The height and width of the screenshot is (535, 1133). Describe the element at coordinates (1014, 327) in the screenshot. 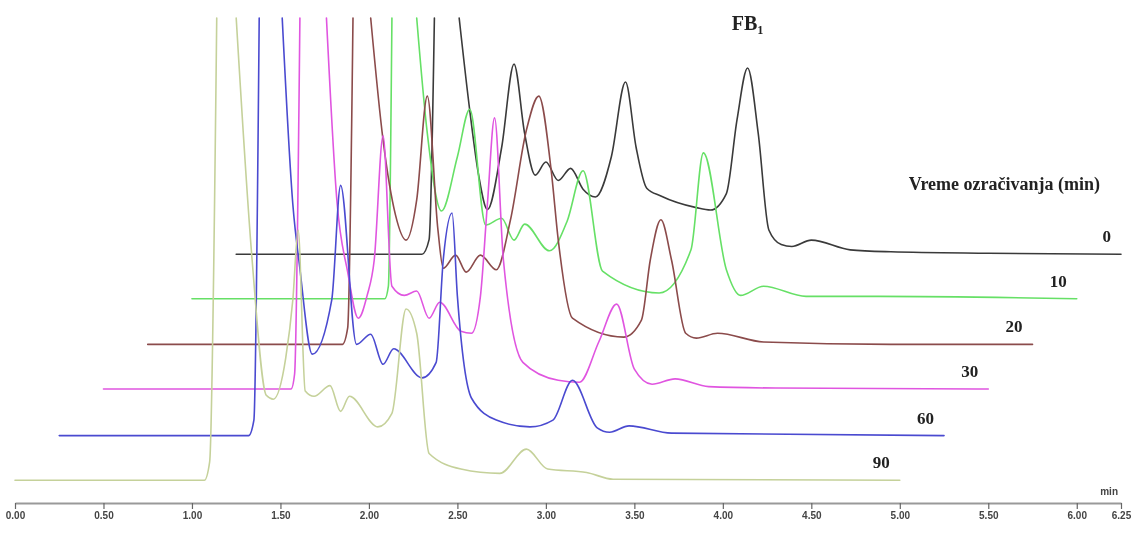

I see `series-label: 20` at that location.